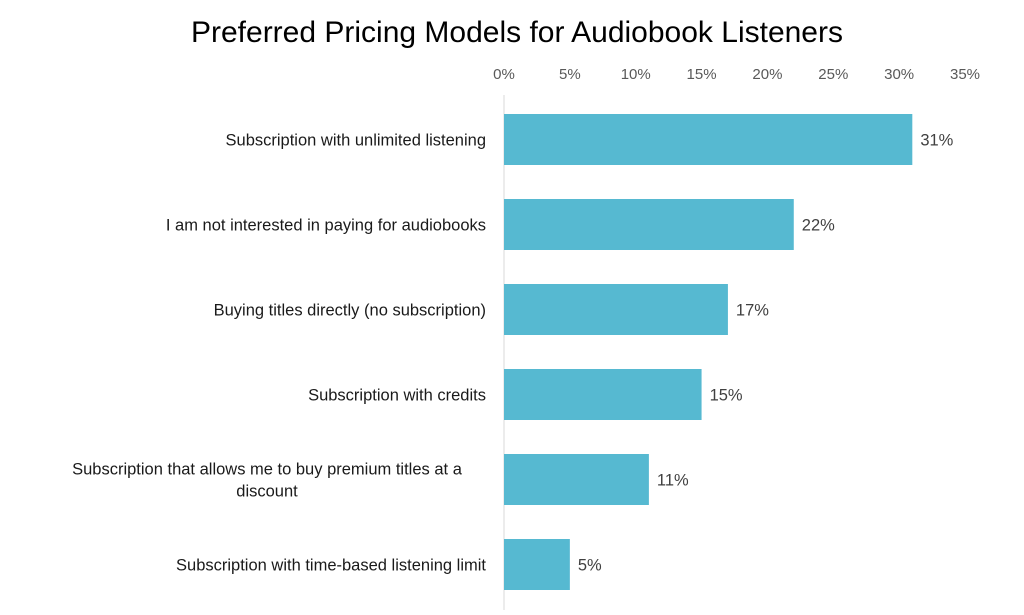  Describe the element at coordinates (936, 141) in the screenshot. I see `data-label: 31%` at that location.